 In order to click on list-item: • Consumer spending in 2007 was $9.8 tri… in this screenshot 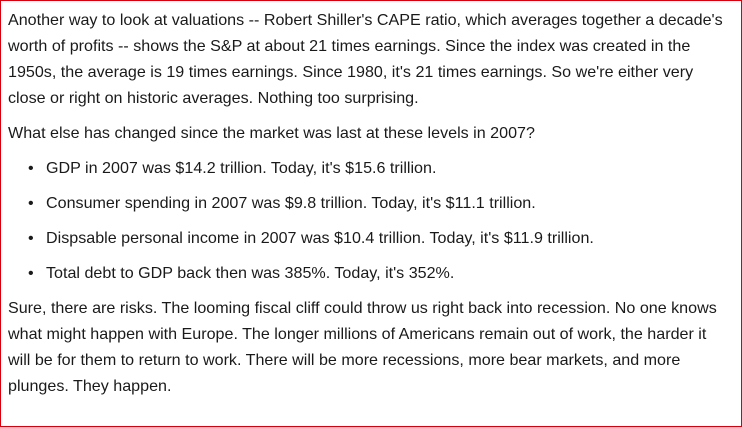, I will do `click(380, 203)`.